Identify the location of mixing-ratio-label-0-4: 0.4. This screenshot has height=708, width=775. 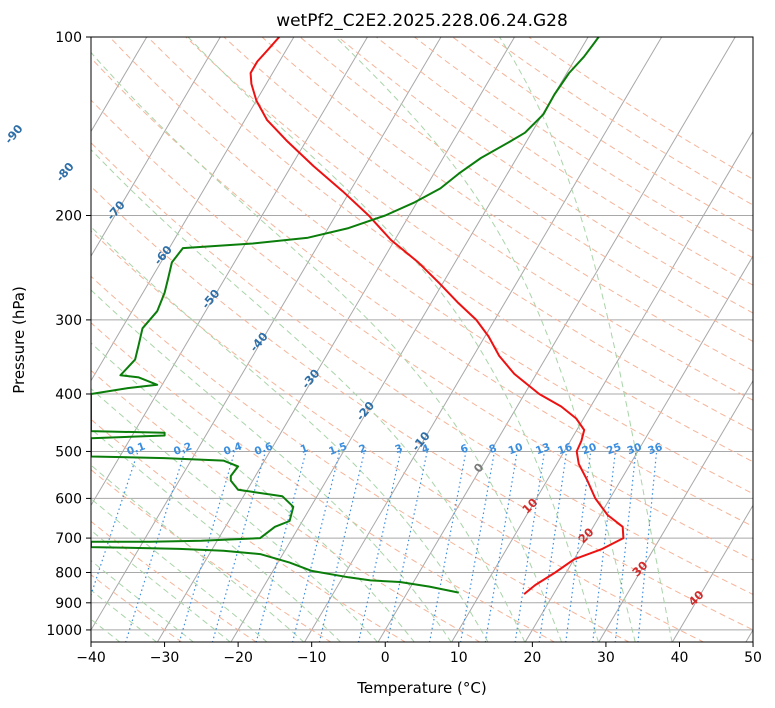
(233, 449).